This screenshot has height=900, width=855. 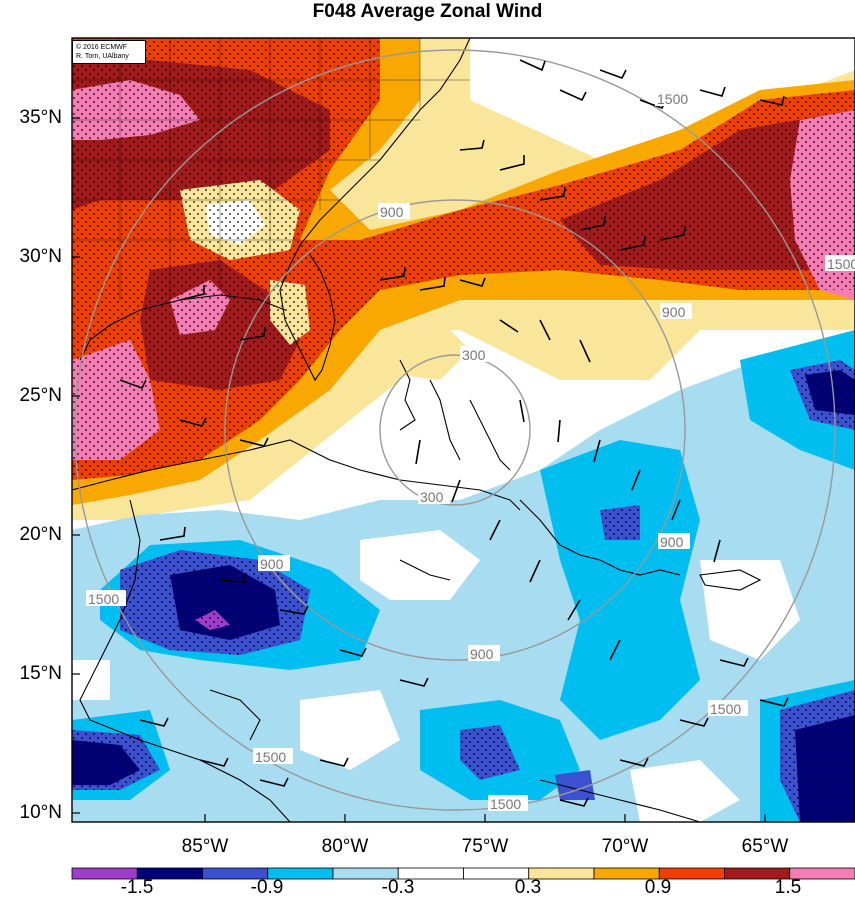 I want to click on ring-label-6: 900, so click(x=672, y=542).